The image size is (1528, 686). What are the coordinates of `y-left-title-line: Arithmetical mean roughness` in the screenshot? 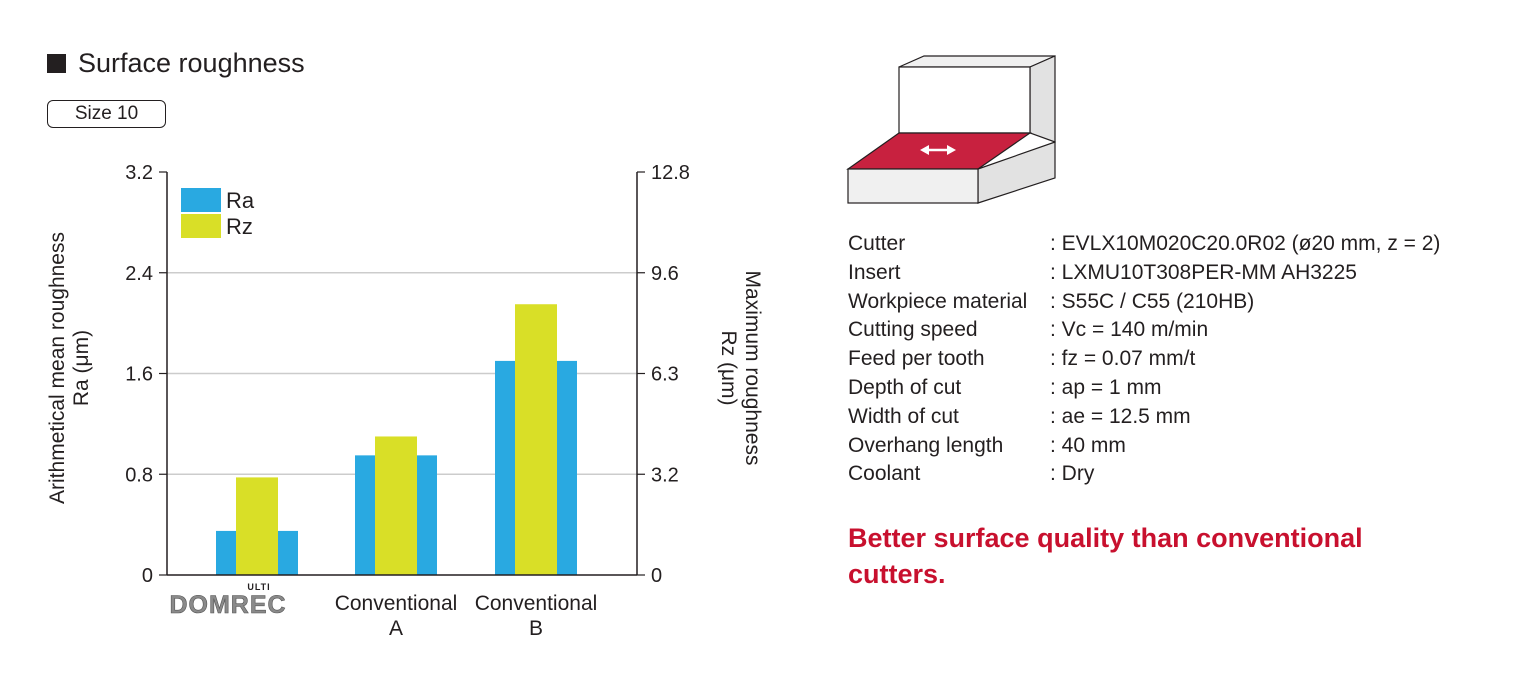 It's located at (57, 368).